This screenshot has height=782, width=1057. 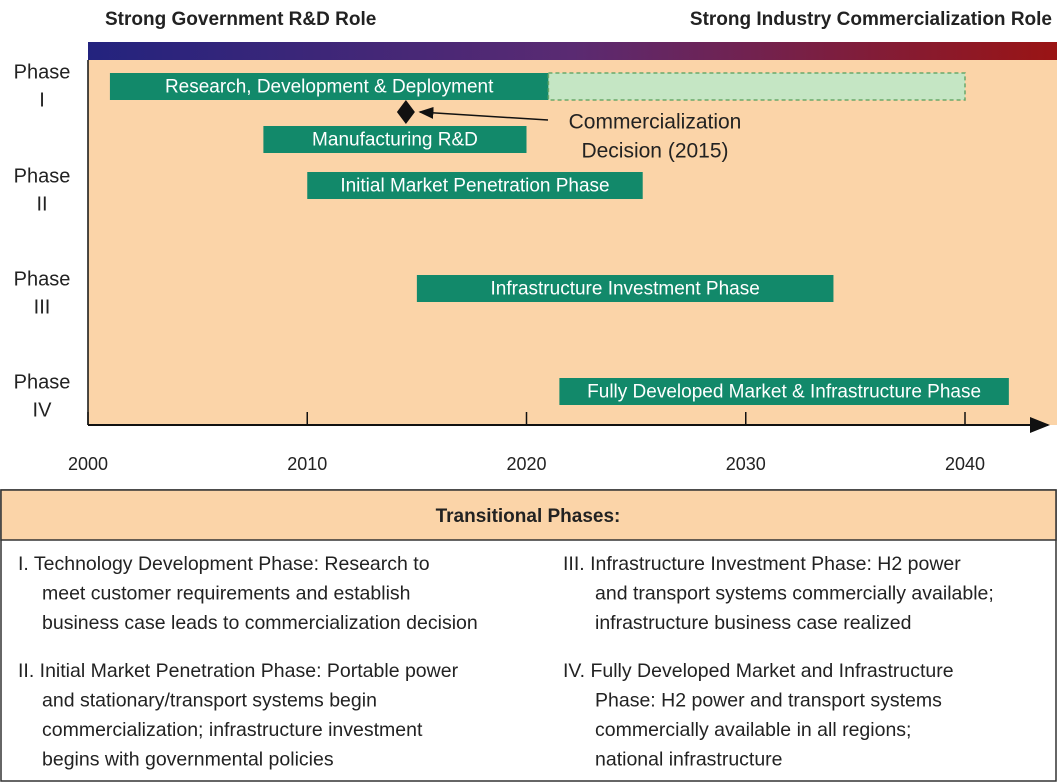 I want to click on notes-title: Transitional Phases:, so click(x=528, y=516).